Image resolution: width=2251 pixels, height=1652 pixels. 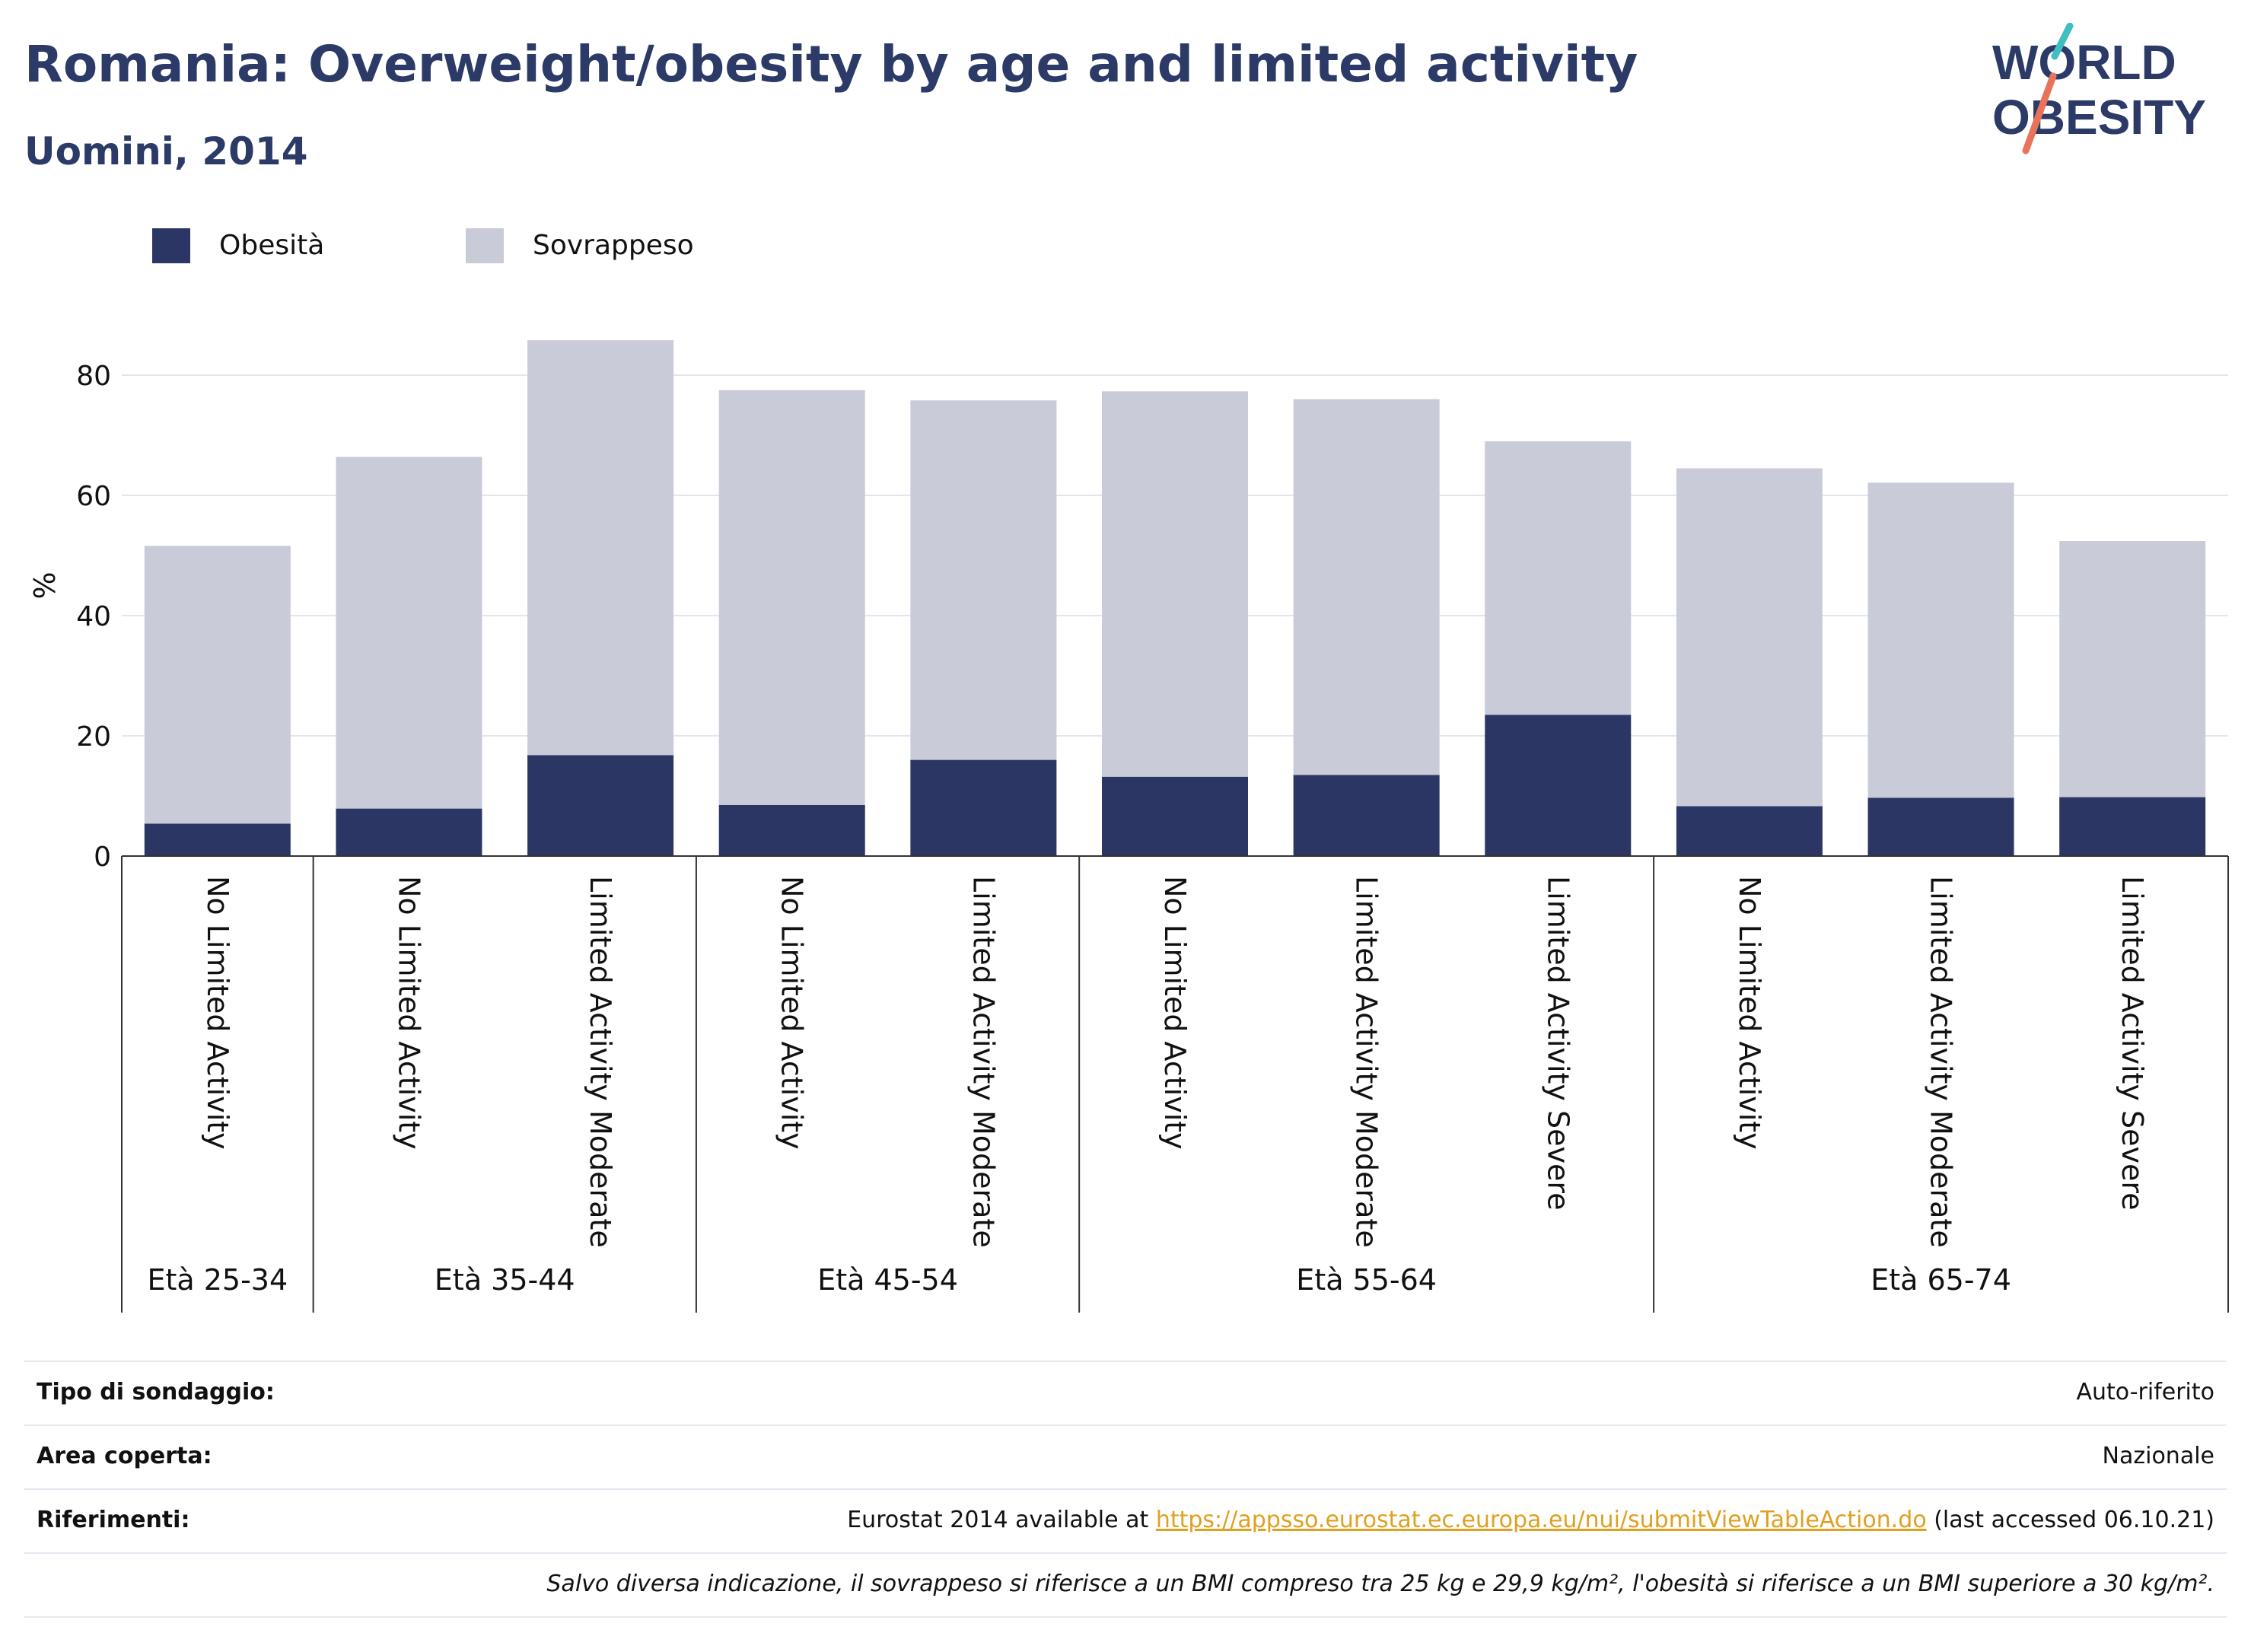 I want to click on references-prefix: Eurostat 2014 available at, so click(x=1001, y=1520).